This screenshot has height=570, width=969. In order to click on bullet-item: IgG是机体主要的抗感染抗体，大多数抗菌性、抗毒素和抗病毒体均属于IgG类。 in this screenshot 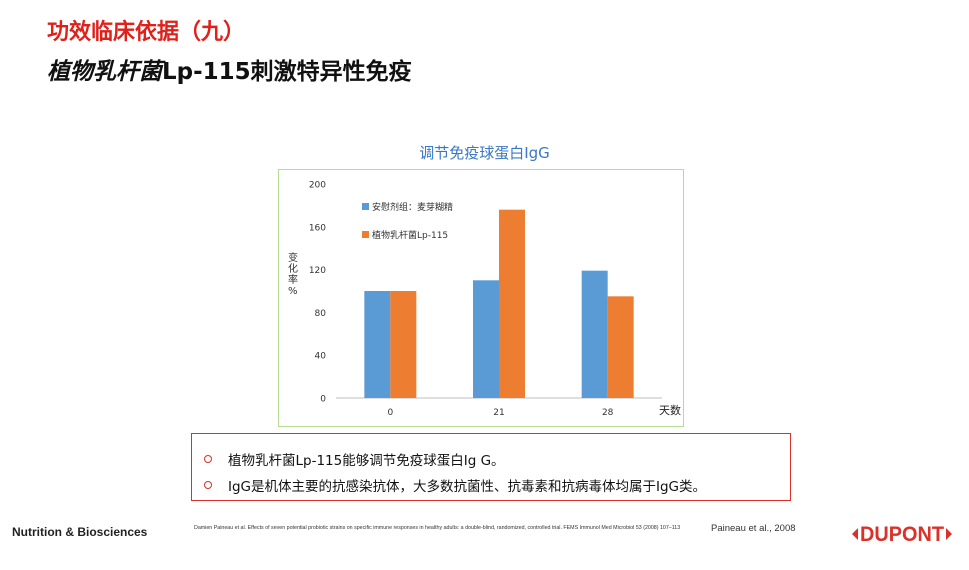, I will do `click(455, 485)`.